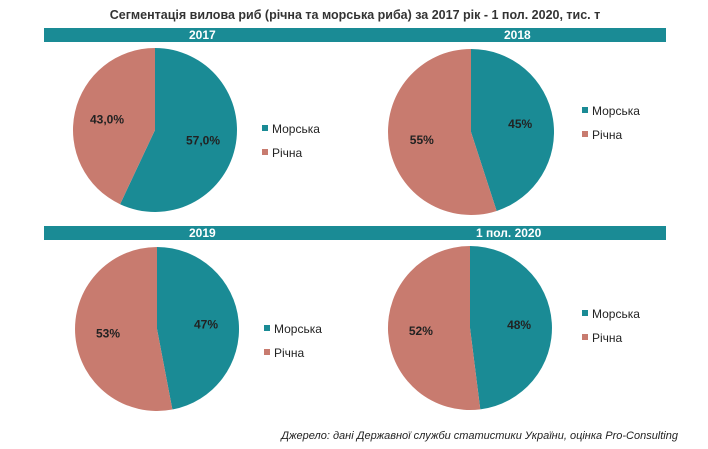  Describe the element at coordinates (206, 324) in the screenshot. I see `slice-label-sea: 47%` at that location.